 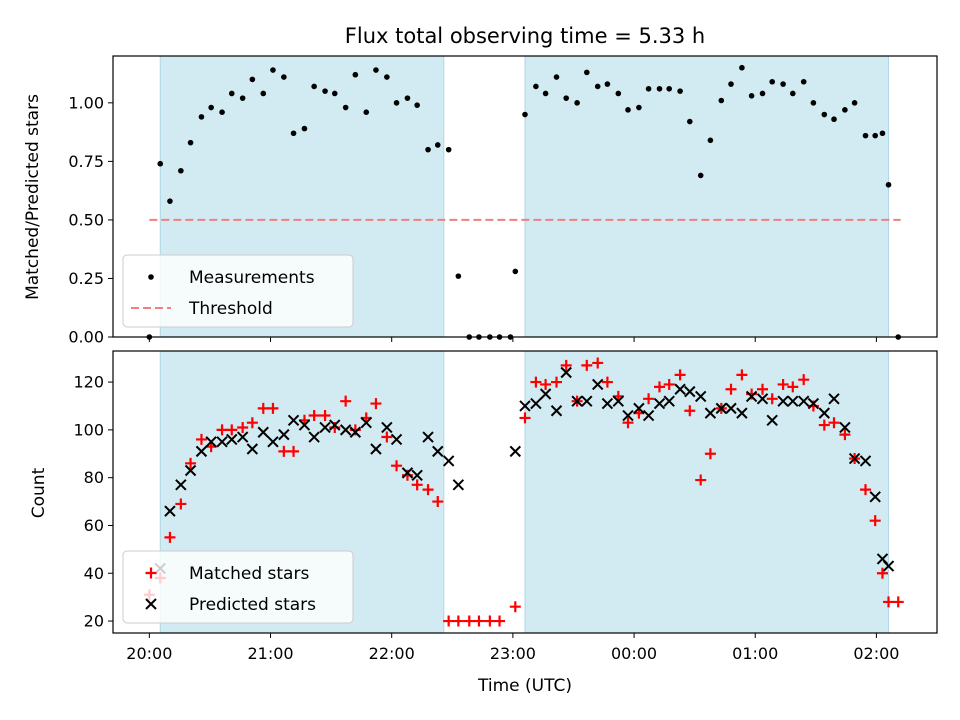 What do you see at coordinates (94, 477) in the screenshot?
I see `y-tick-label: 80` at bounding box center [94, 477].